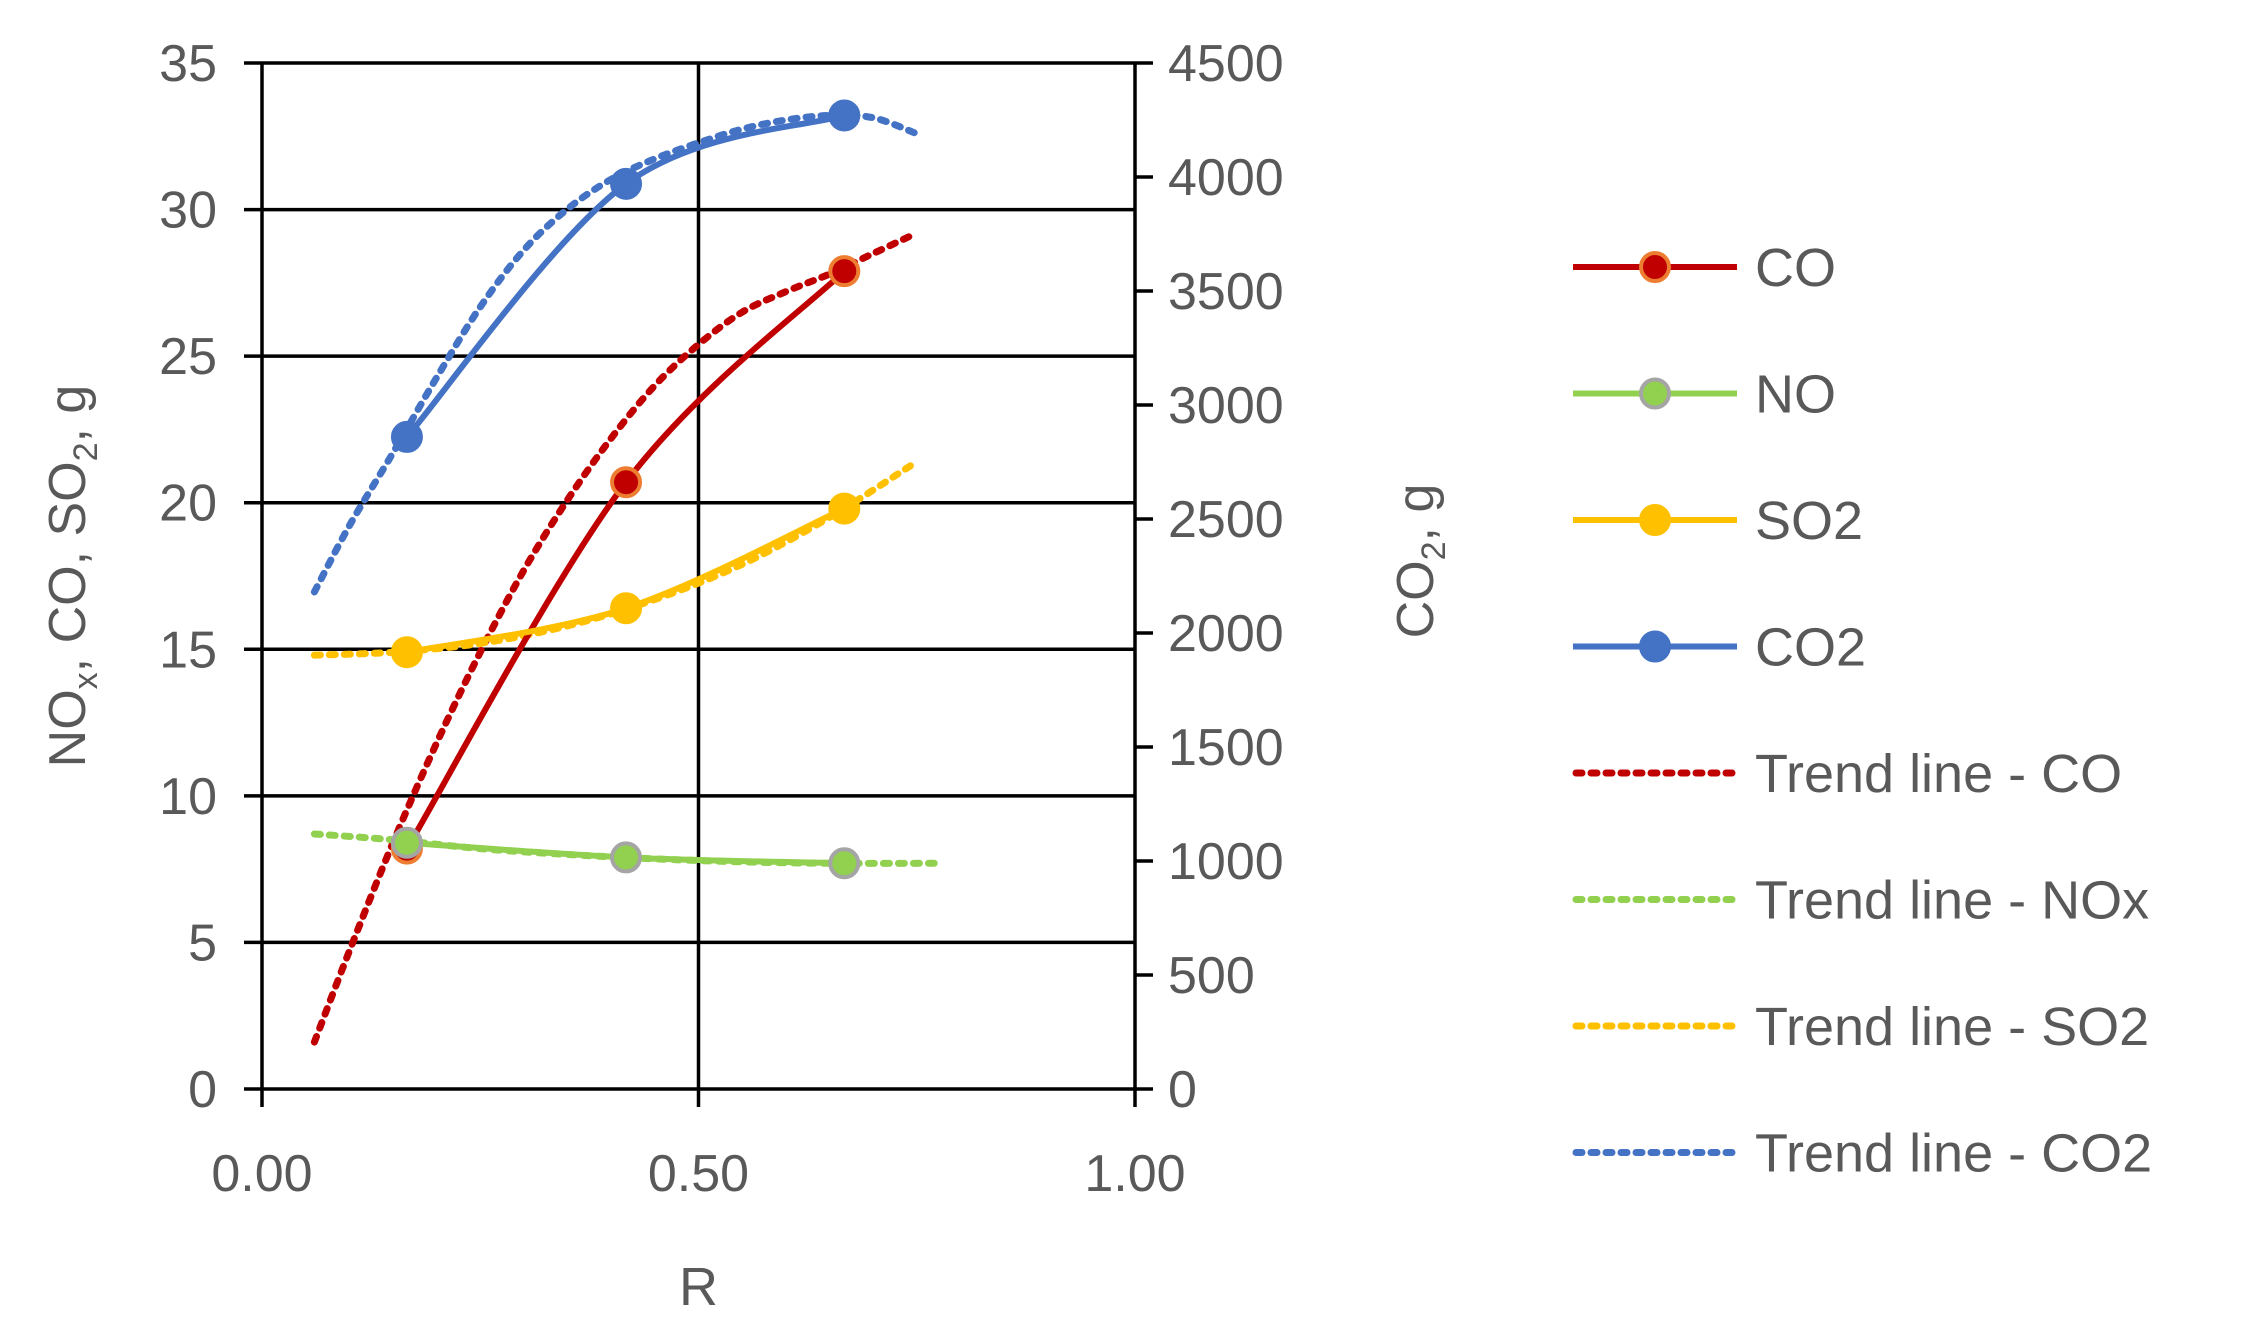 This screenshot has height=1335, width=2246. I want to click on y-left-tick-label: 20, so click(188, 504).